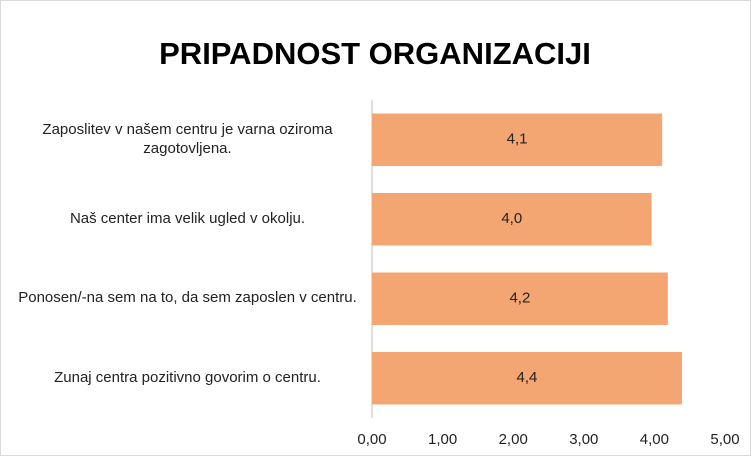 The width and height of the screenshot is (751, 456). What do you see at coordinates (654, 439) in the screenshot?
I see `x-tick-label: 4,00` at bounding box center [654, 439].